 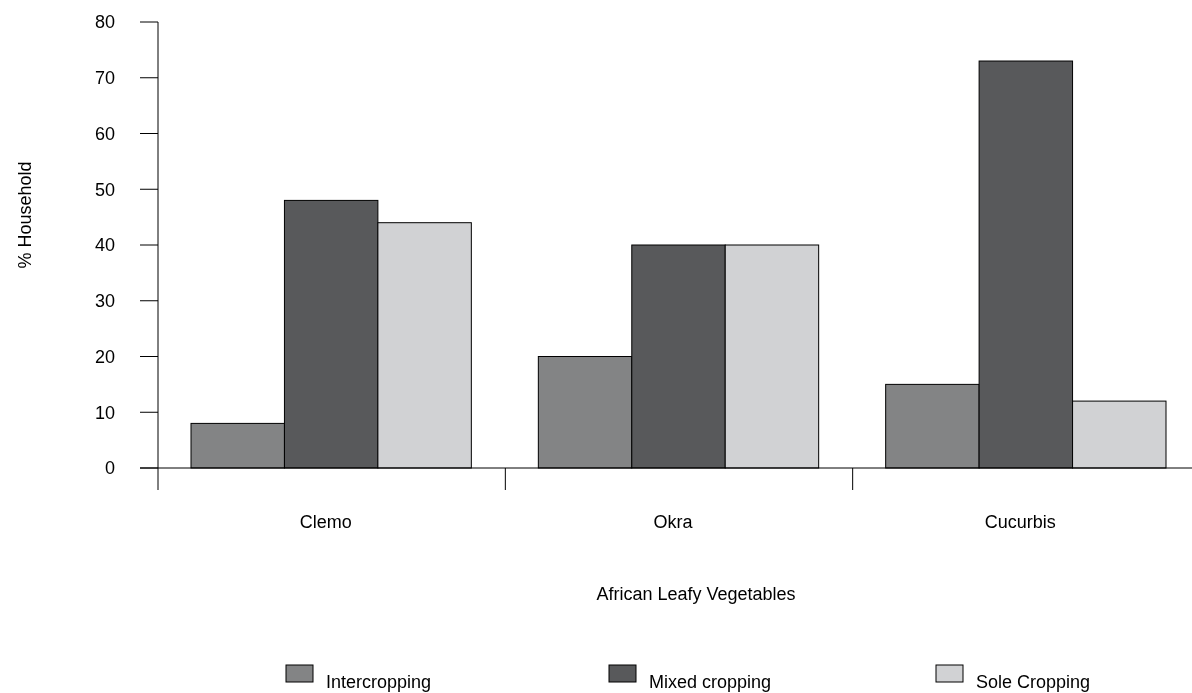 I want to click on y-axis-title: % Household, so click(x=25, y=215).